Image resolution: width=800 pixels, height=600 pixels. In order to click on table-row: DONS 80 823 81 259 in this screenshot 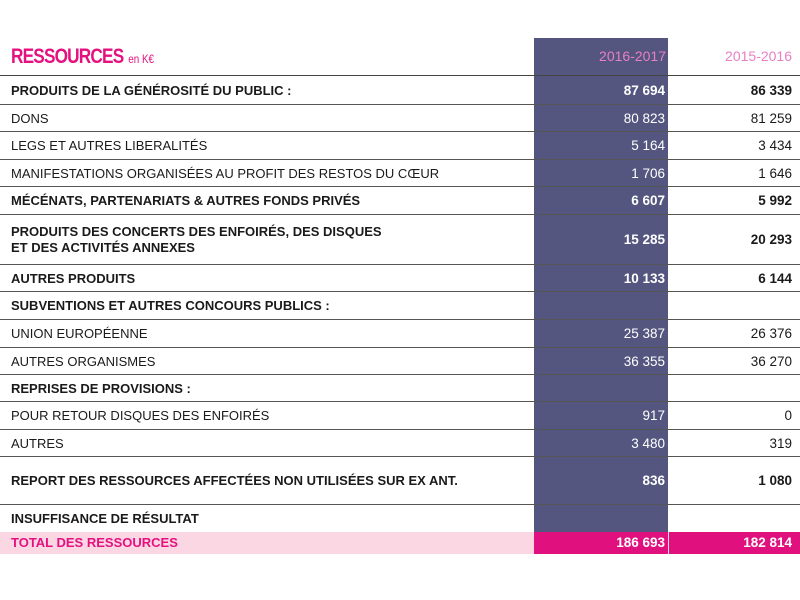, I will do `click(400, 118)`.